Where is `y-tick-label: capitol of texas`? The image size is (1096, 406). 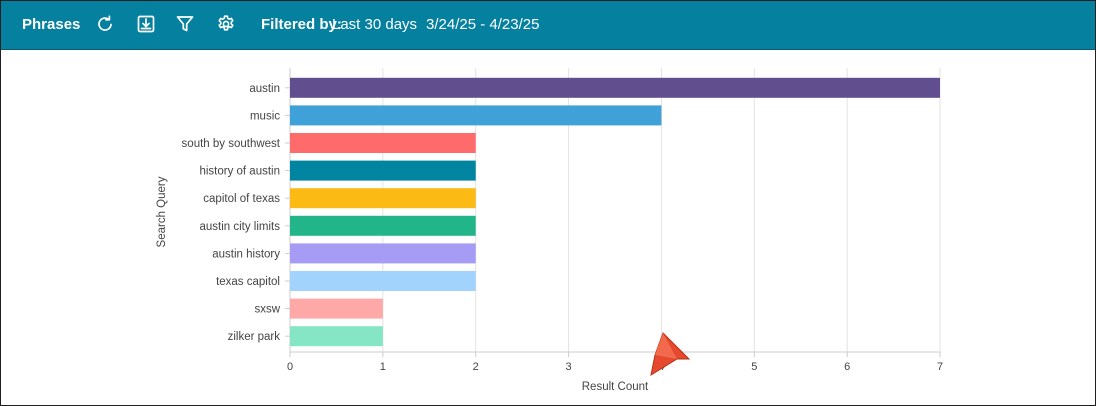
y-tick-label: capitol of texas is located at coordinates (241, 199).